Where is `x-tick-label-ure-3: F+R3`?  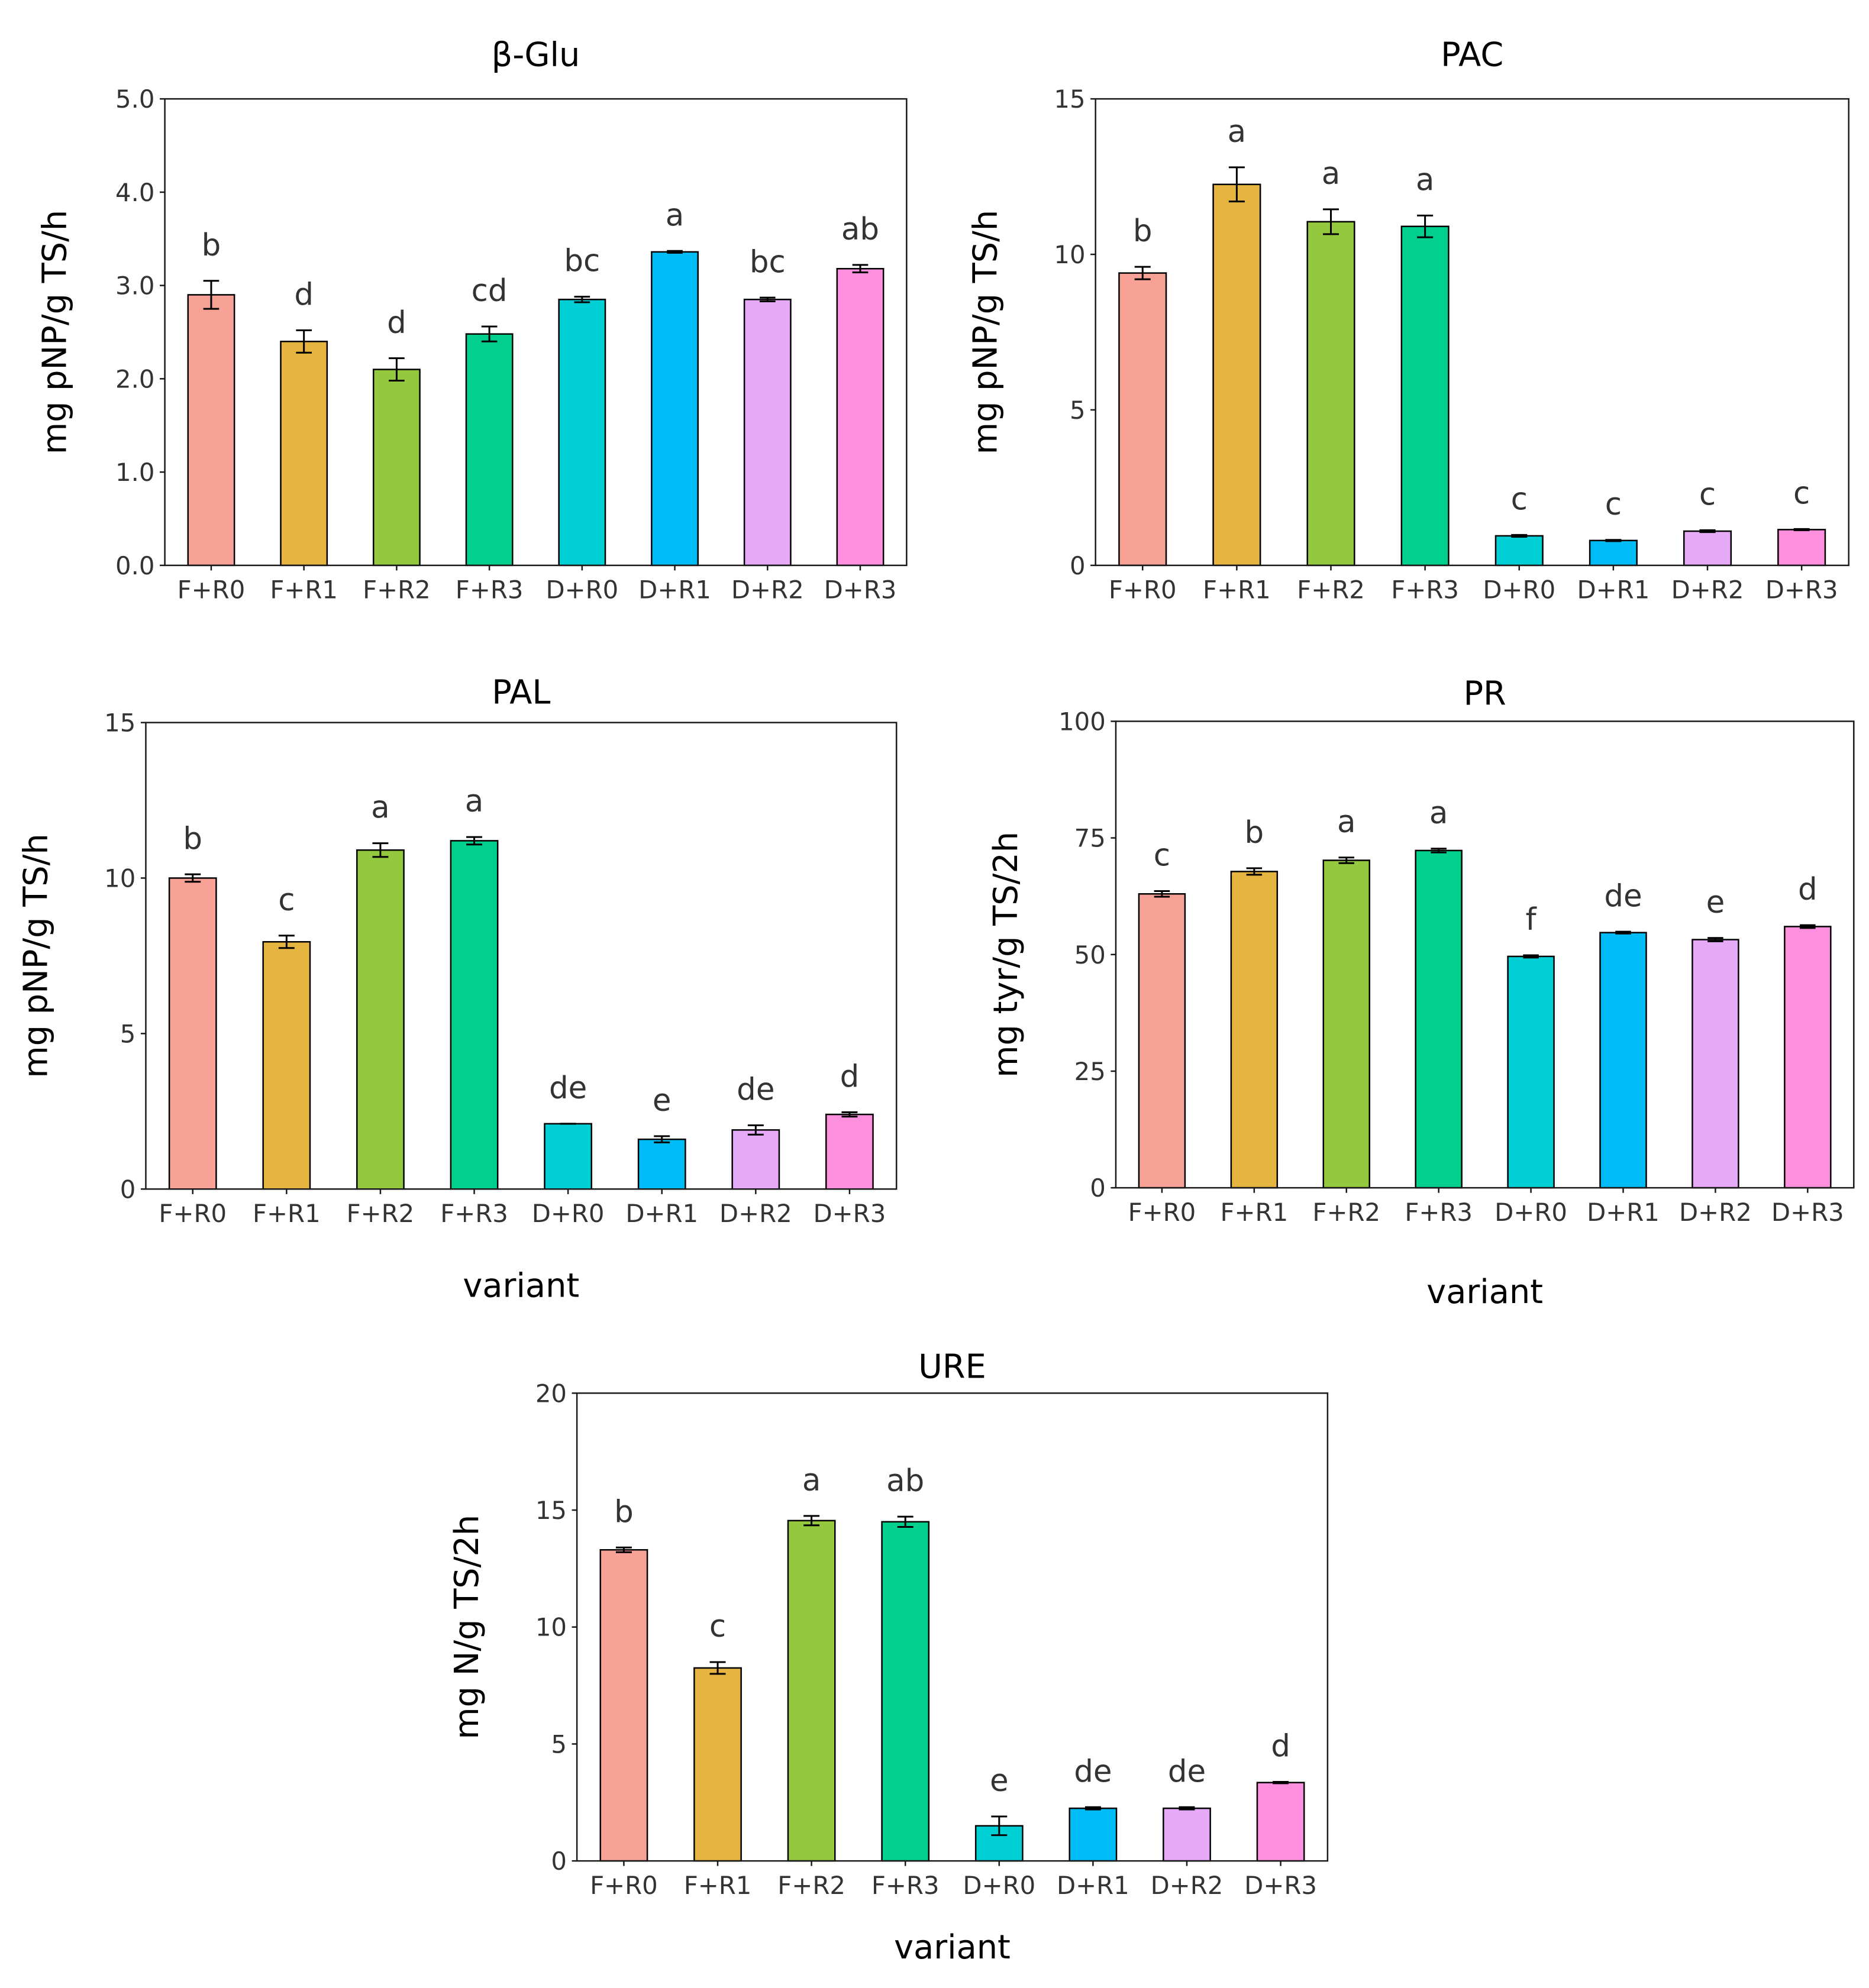
x-tick-label-ure-3: F+R3 is located at coordinates (905, 1885).